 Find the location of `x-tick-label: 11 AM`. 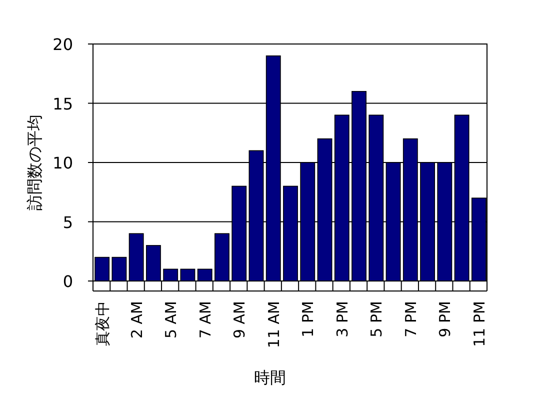

x-tick-label: 11 AM is located at coordinates (273, 324).